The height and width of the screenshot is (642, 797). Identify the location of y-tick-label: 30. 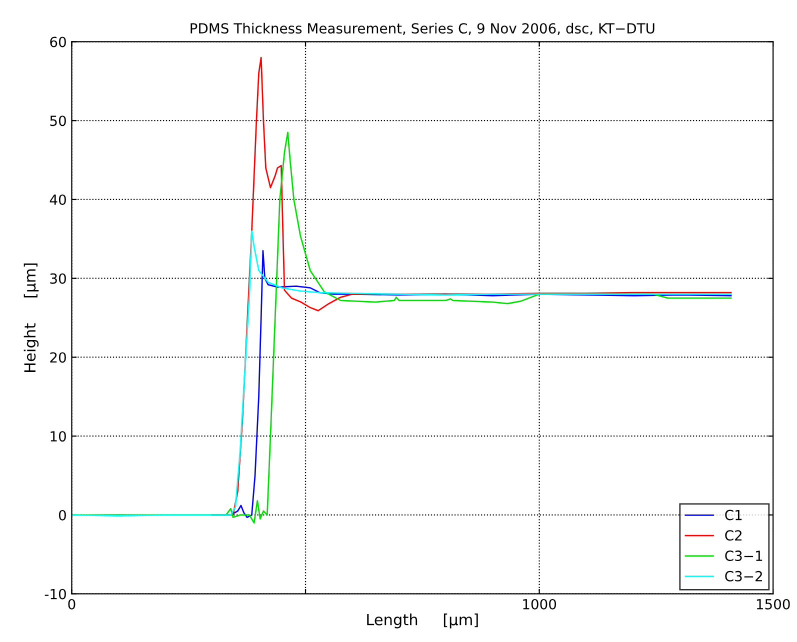
(58, 278).